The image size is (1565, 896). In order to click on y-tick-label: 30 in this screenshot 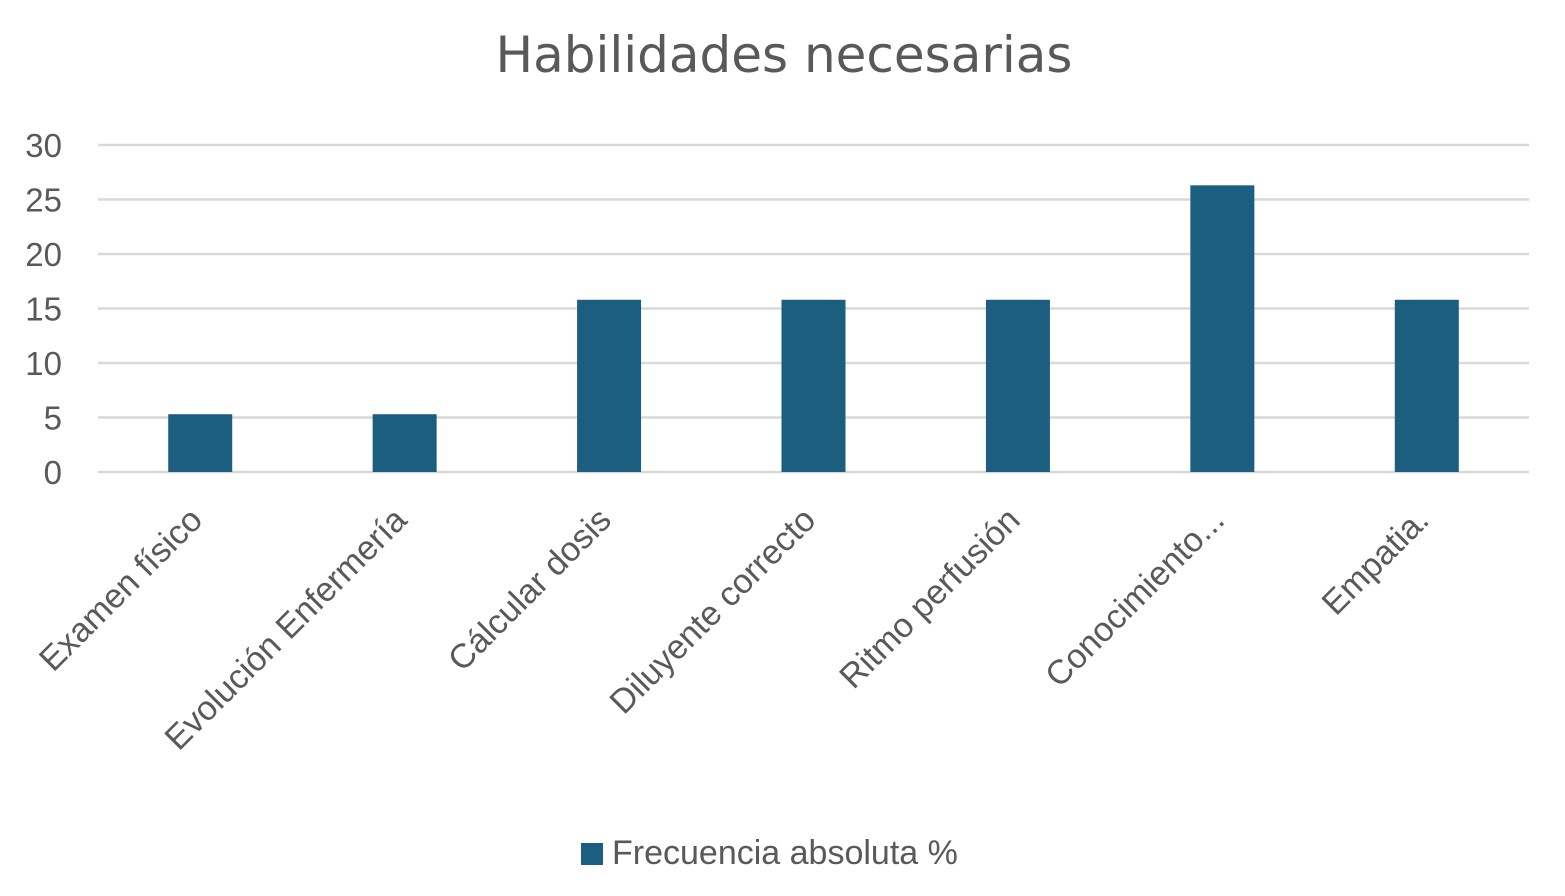, I will do `click(43, 145)`.